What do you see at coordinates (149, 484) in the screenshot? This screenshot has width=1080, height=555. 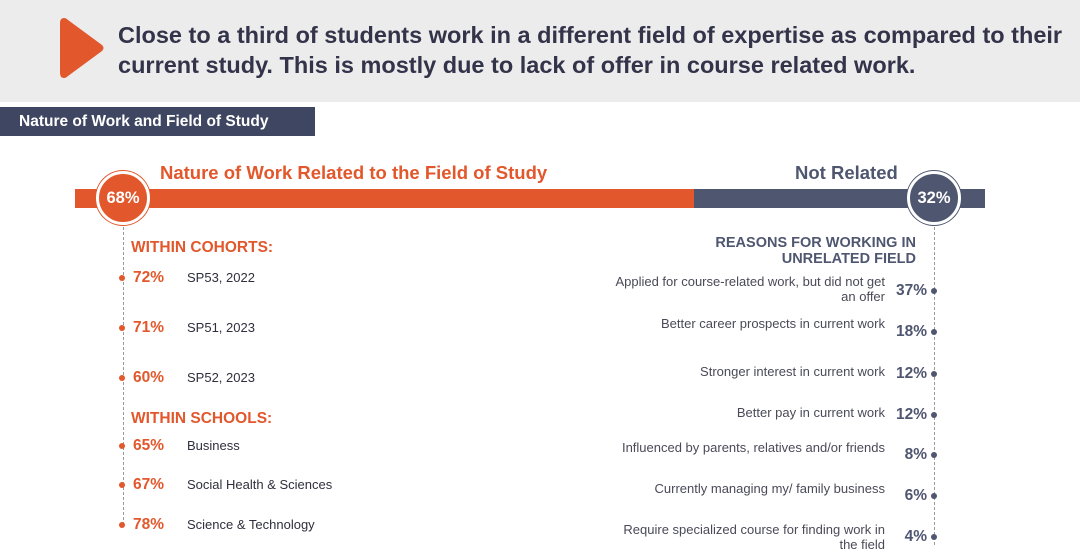 I see `school-percent: 67%` at bounding box center [149, 484].